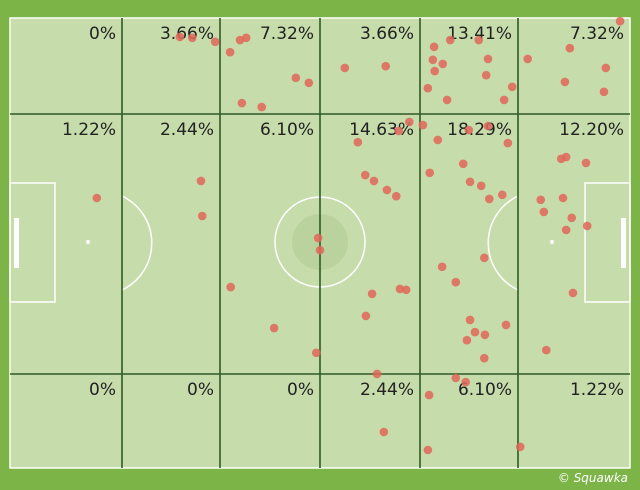  Describe the element at coordinates (593, 478) in the screenshot. I see `credit: © Squawka` at that location.